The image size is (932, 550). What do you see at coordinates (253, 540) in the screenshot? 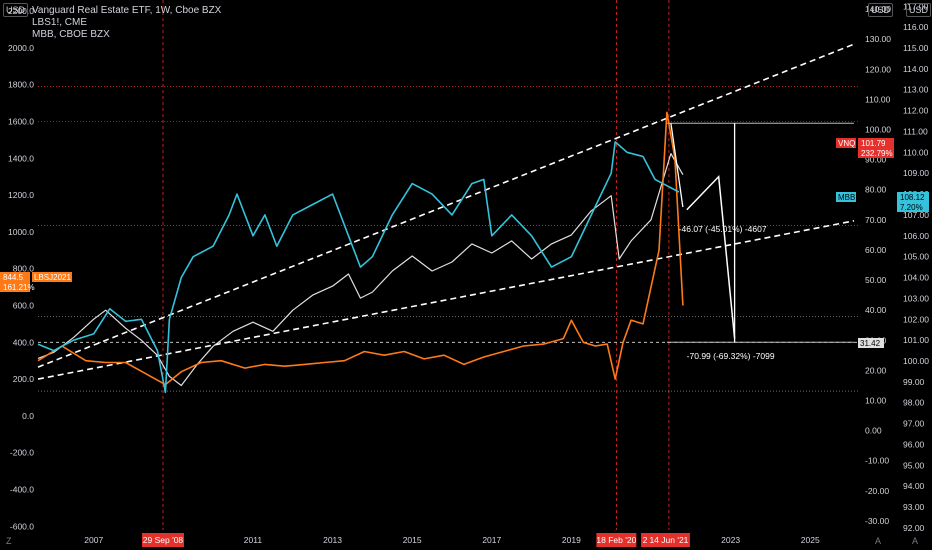
I see `x-axis-tick: 2011` at bounding box center [253, 540].